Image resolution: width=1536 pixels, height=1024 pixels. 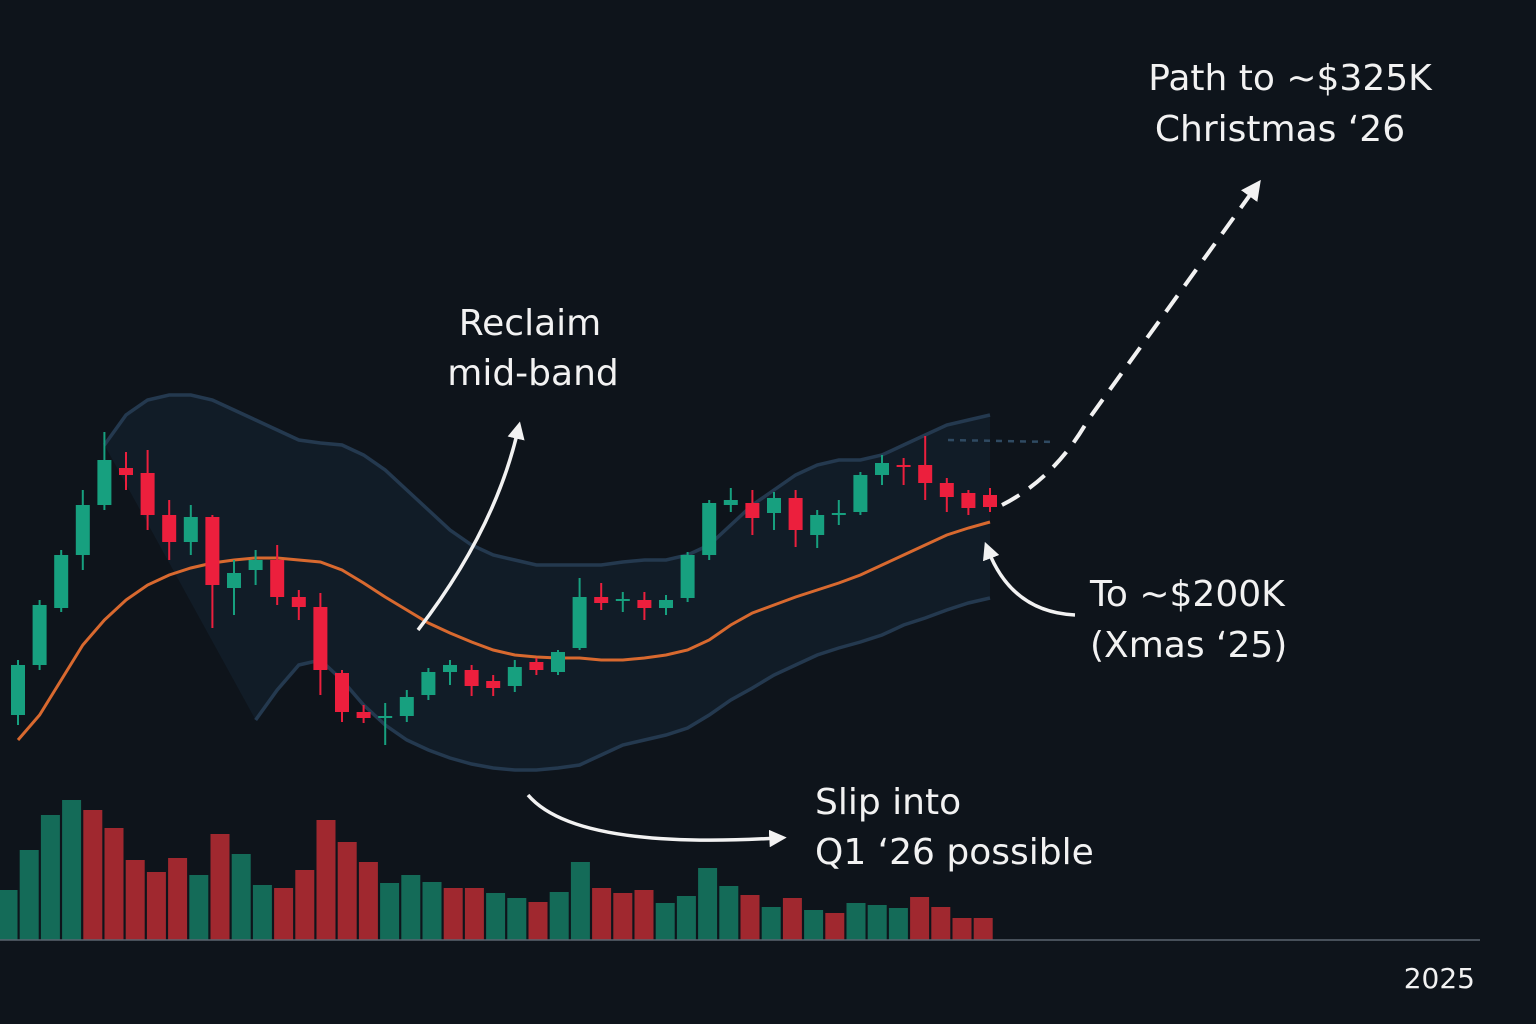 What do you see at coordinates (533, 373) in the screenshot?
I see `annotation: mid-band` at bounding box center [533, 373].